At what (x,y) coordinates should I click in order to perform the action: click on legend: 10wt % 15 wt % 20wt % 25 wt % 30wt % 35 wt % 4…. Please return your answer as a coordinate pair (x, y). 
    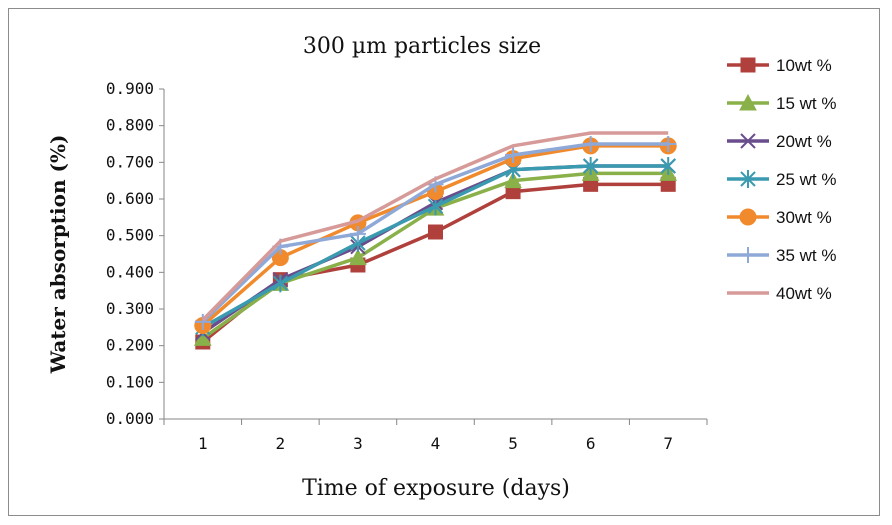
    Looking at the image, I should click on (781, 179).